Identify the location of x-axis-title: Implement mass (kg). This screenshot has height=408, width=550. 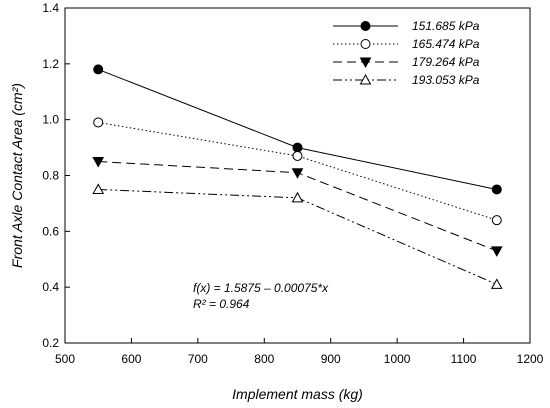
(297, 394).